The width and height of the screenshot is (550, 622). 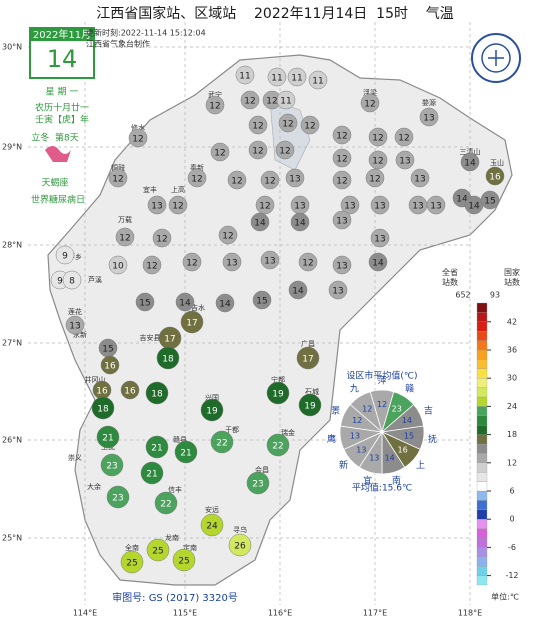 What do you see at coordinates (62, 59) in the screenshot?
I see `calendar-day: 14` at bounding box center [62, 59].